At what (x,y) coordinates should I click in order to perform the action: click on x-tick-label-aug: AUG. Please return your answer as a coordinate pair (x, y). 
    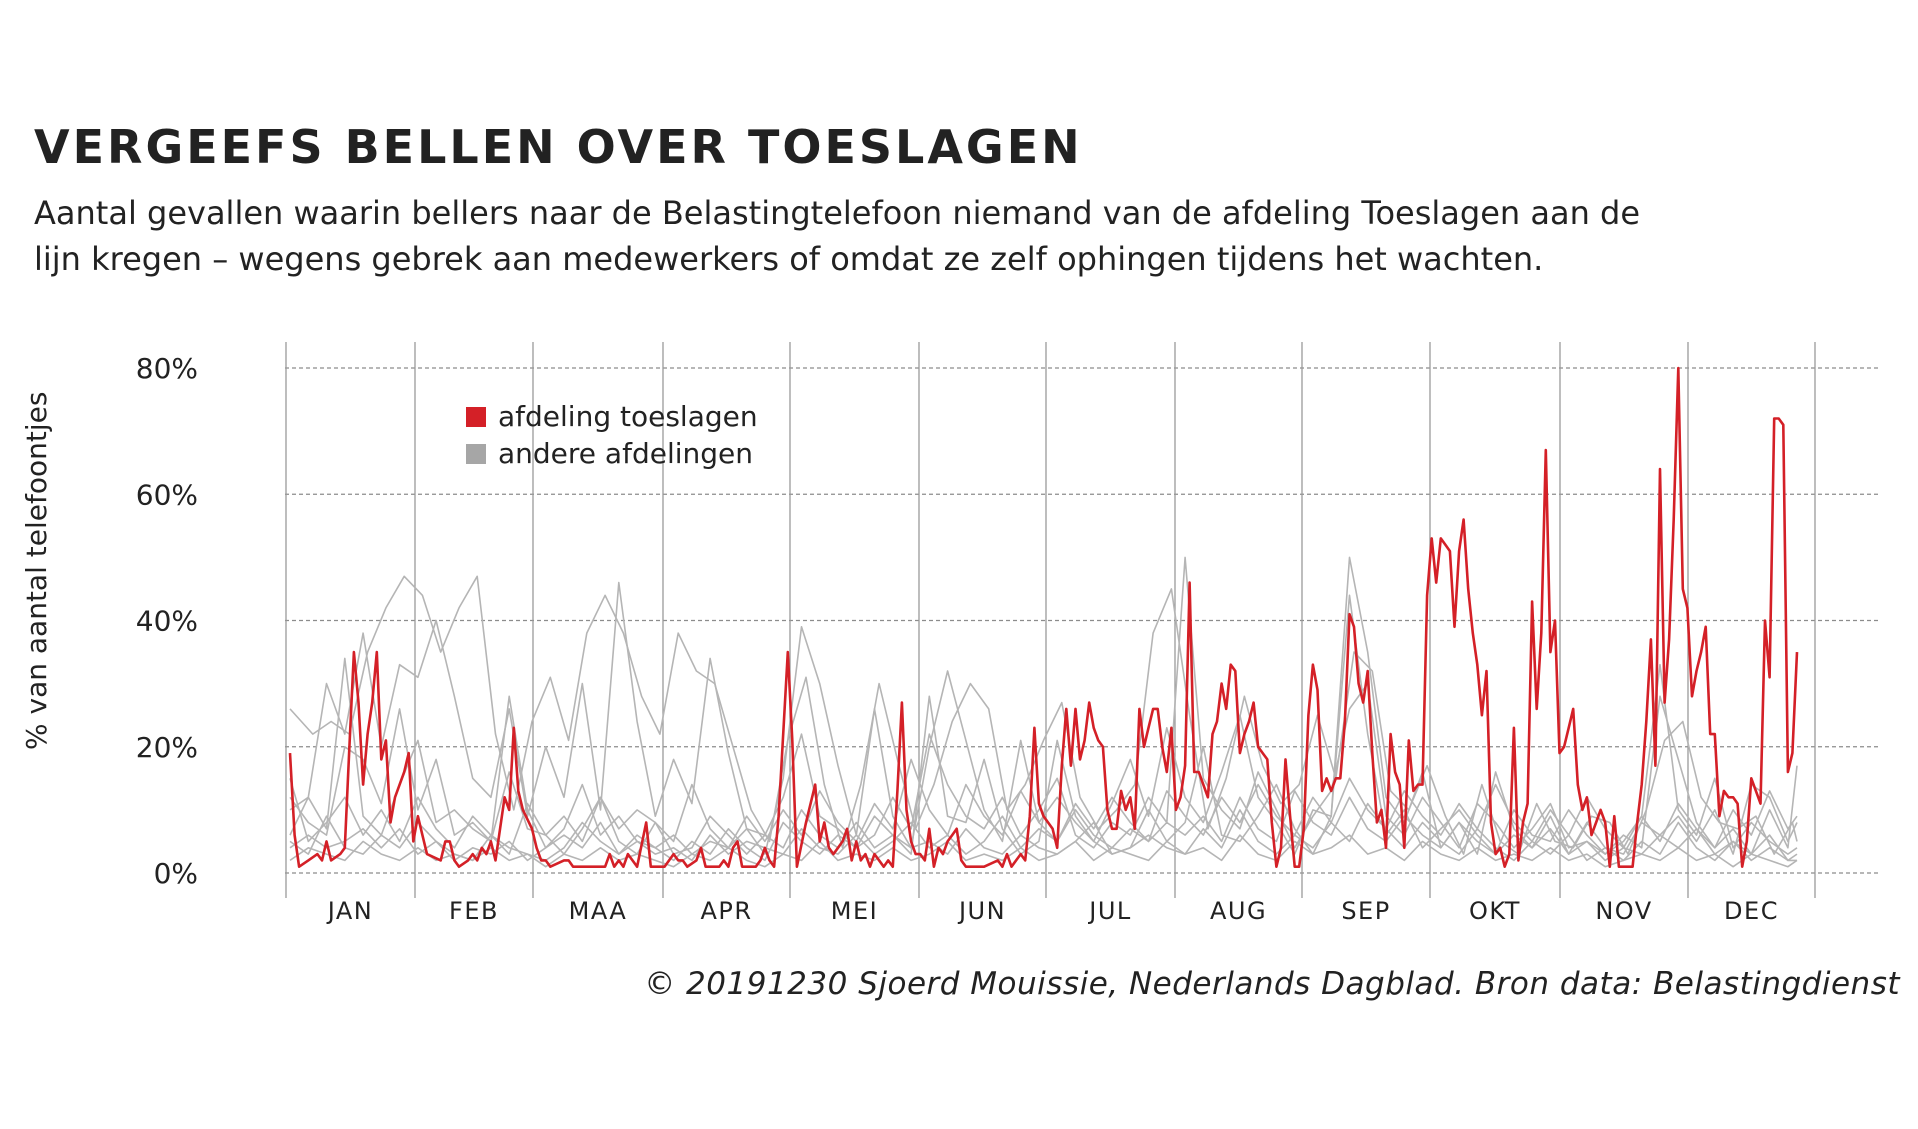
    Looking at the image, I should click on (1238, 911).